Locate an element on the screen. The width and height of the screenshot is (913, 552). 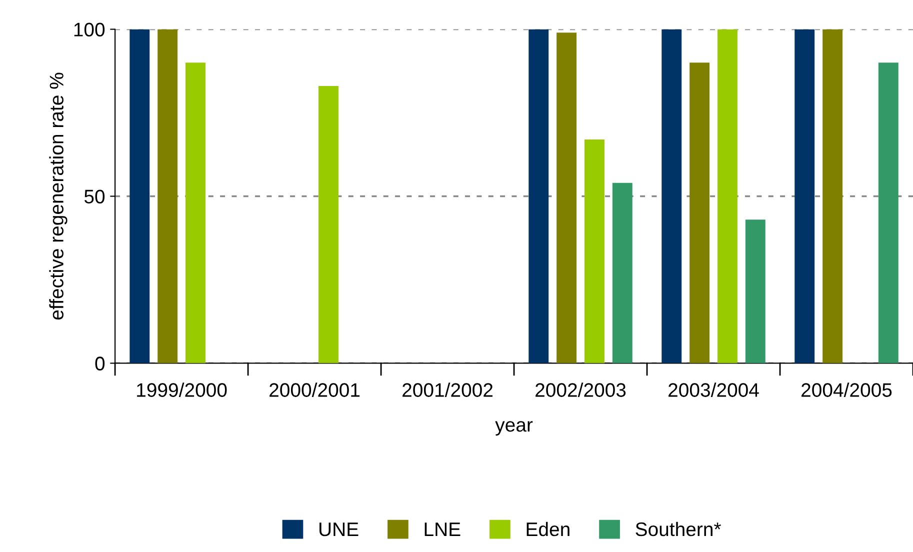
y-tick-label: 0 is located at coordinates (100, 363).